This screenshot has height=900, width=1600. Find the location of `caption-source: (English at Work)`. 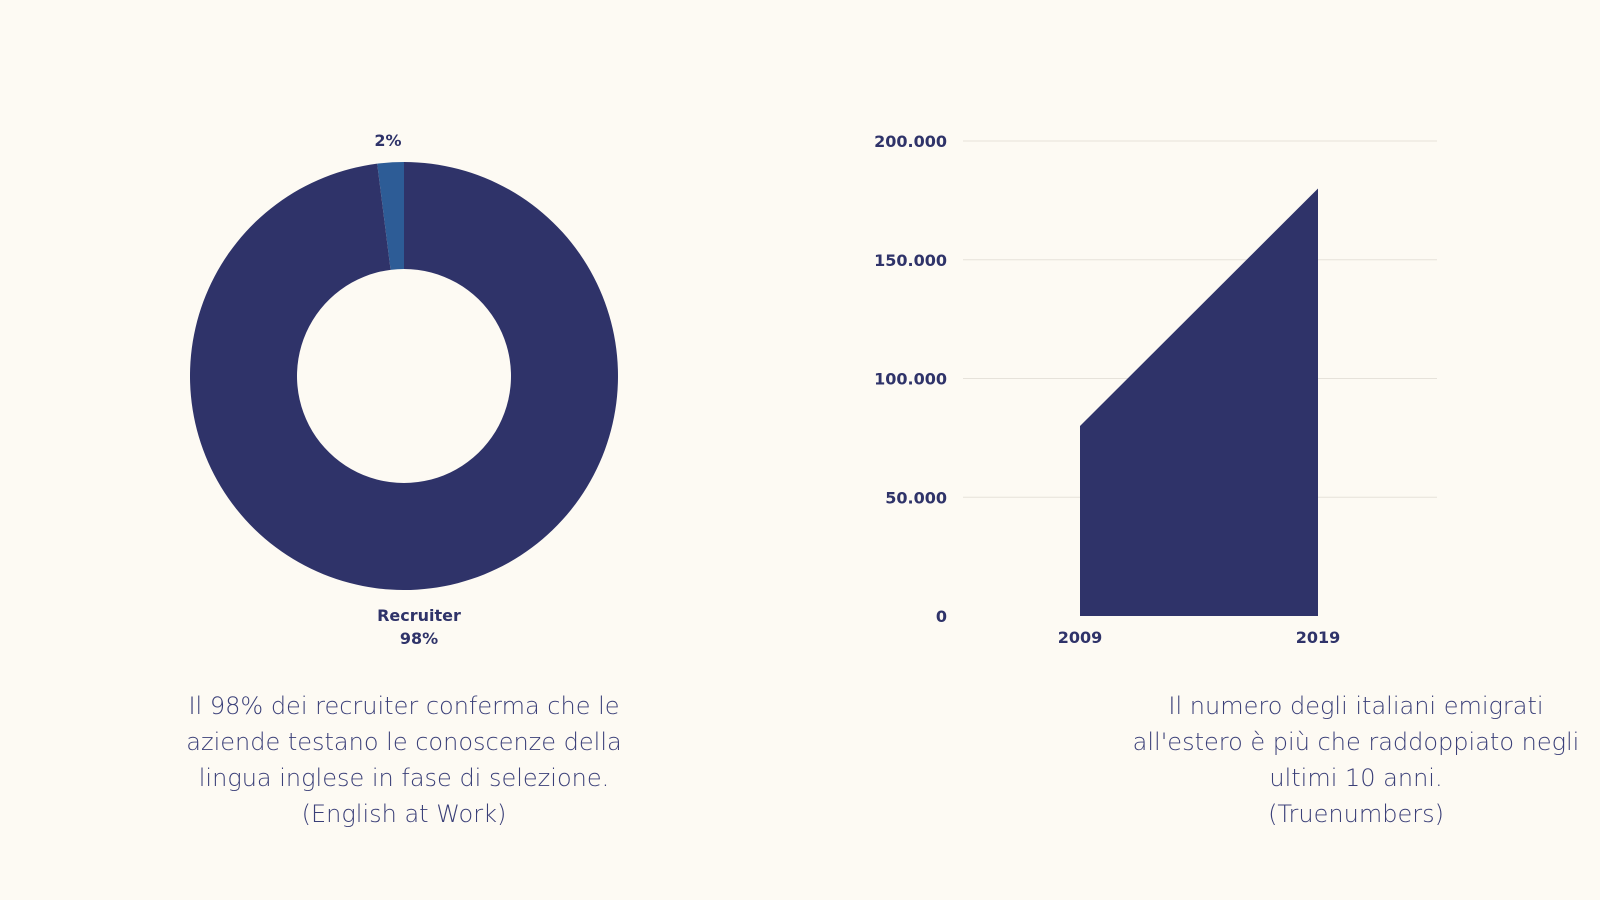

caption-source: (English at Work) is located at coordinates (404, 814).